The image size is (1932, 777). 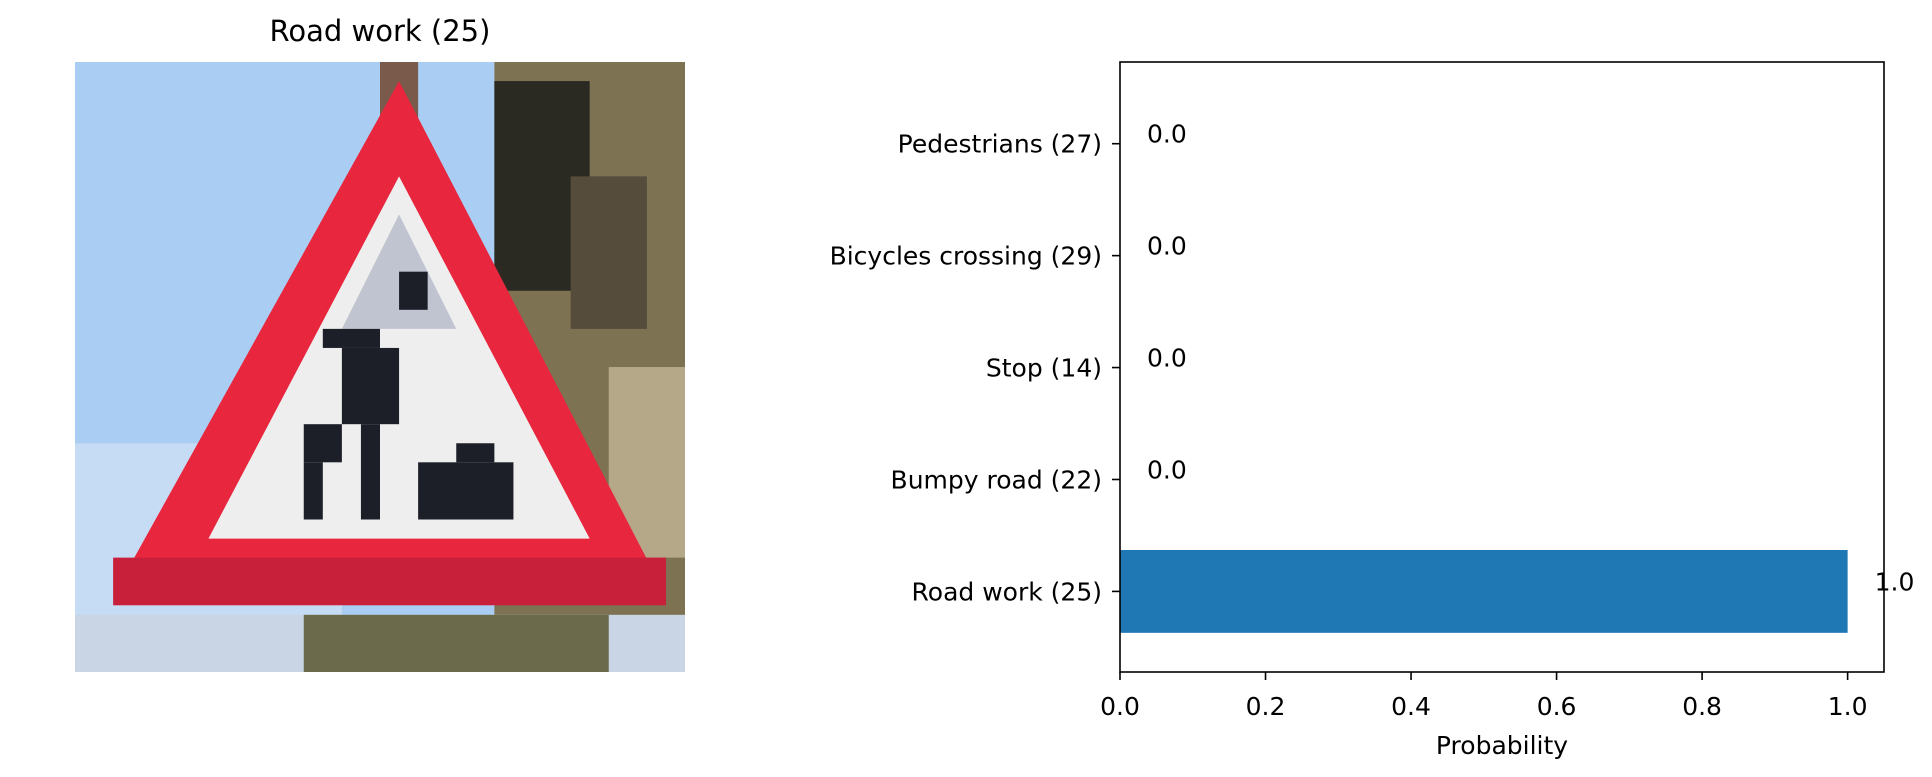 I want to click on foliage-mid, so click(x=608, y=252).